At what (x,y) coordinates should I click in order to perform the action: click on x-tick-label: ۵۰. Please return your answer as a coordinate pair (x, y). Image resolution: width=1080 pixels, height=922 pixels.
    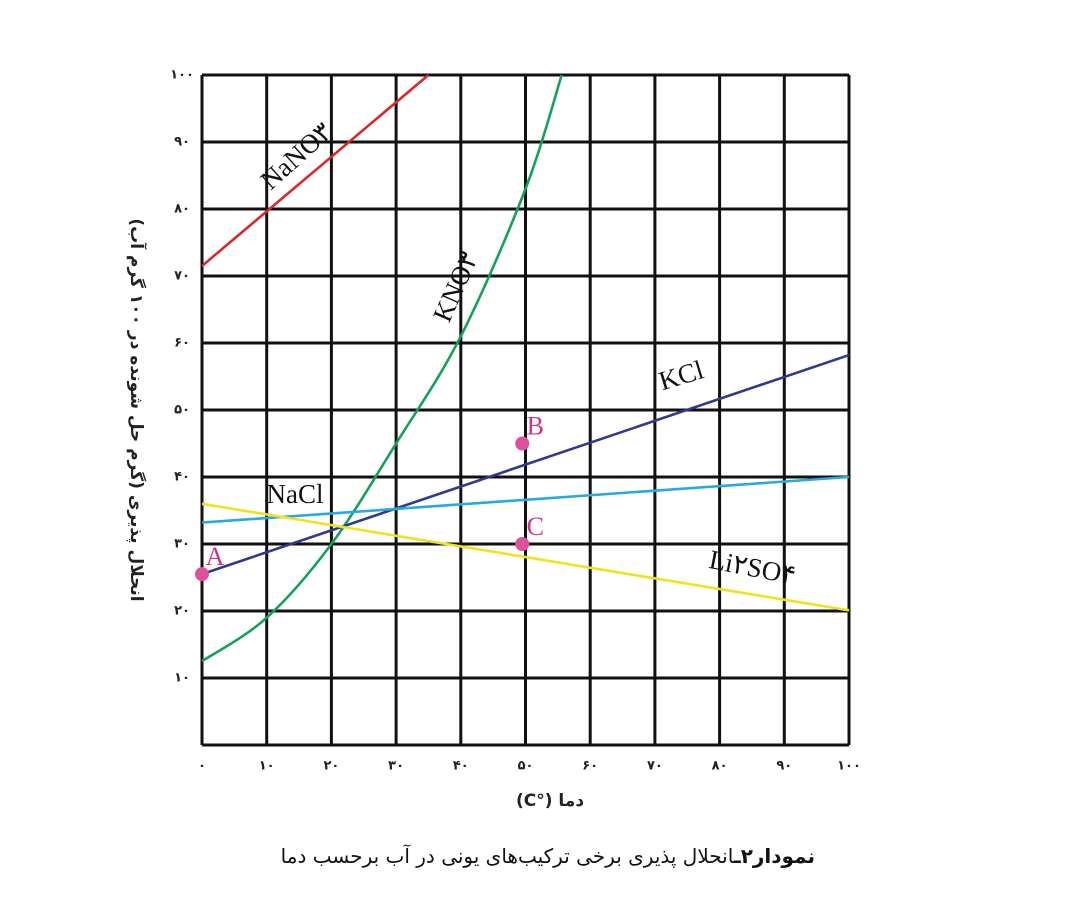
    Looking at the image, I should click on (526, 766).